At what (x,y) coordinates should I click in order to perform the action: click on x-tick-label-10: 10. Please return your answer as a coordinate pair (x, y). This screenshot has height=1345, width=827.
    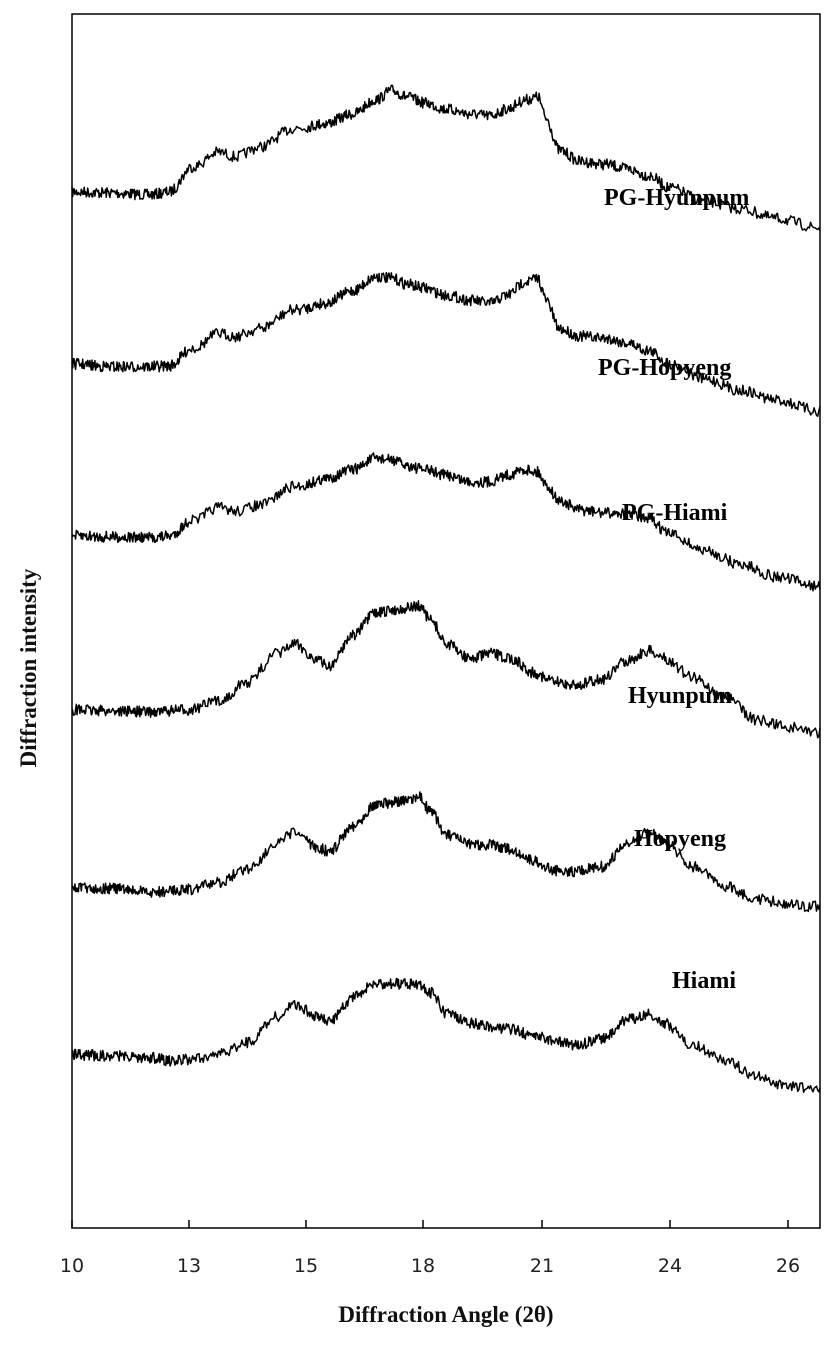
    Looking at the image, I should click on (72, 1266).